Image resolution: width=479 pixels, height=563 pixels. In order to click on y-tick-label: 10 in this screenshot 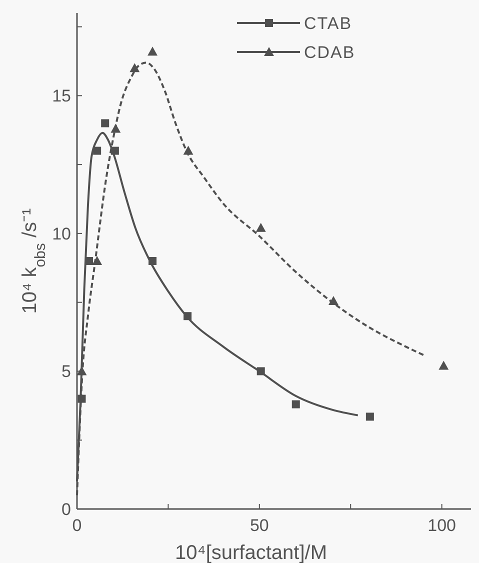, I will do `click(61, 234)`.